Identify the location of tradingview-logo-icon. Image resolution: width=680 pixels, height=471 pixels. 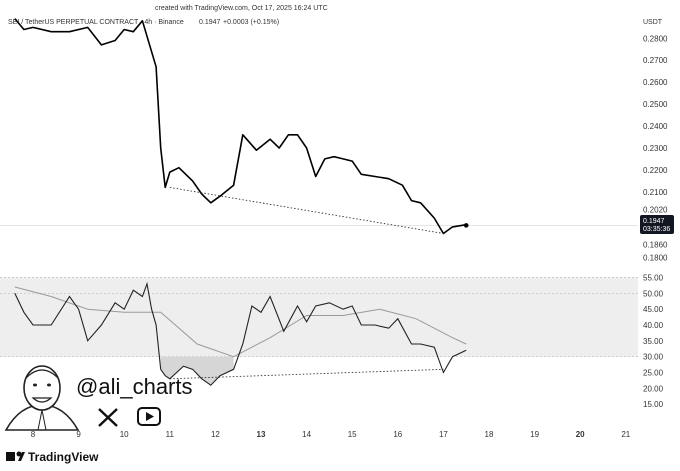
(15, 456).